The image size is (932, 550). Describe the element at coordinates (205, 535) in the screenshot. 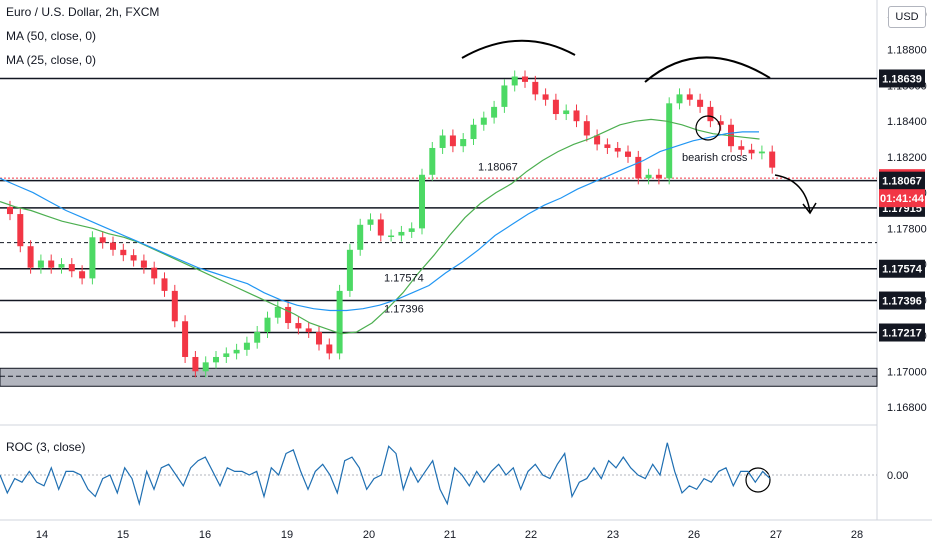

I see `time-tick-label: 16` at that location.